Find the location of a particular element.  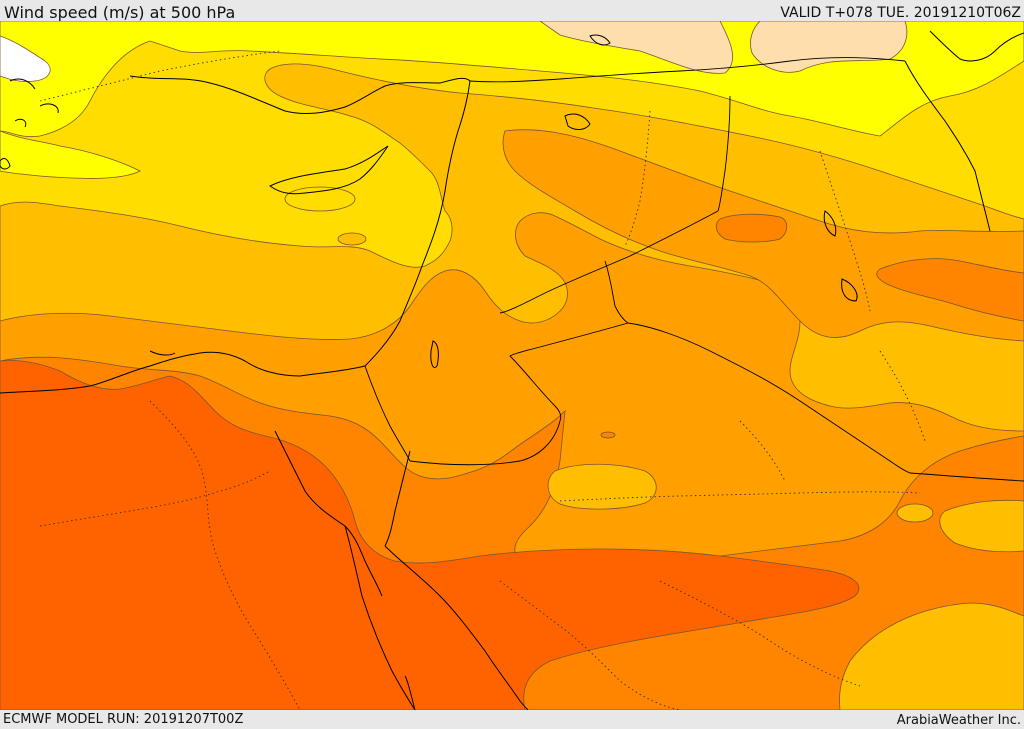

coastline-turkey is located at coordinates (300, 95).